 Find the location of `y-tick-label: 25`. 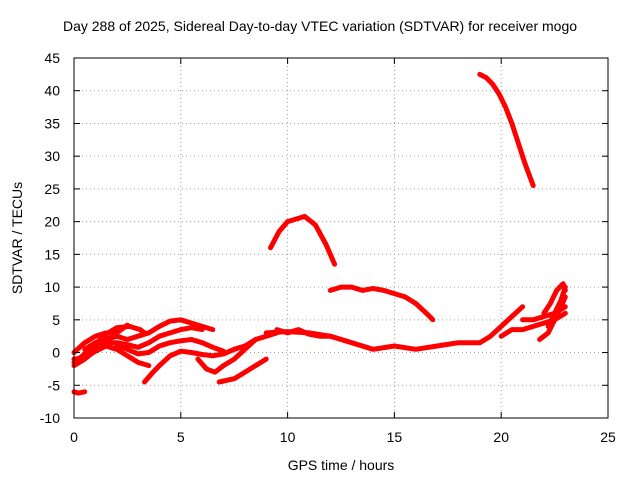

y-tick-label: 25 is located at coordinates (52, 189).